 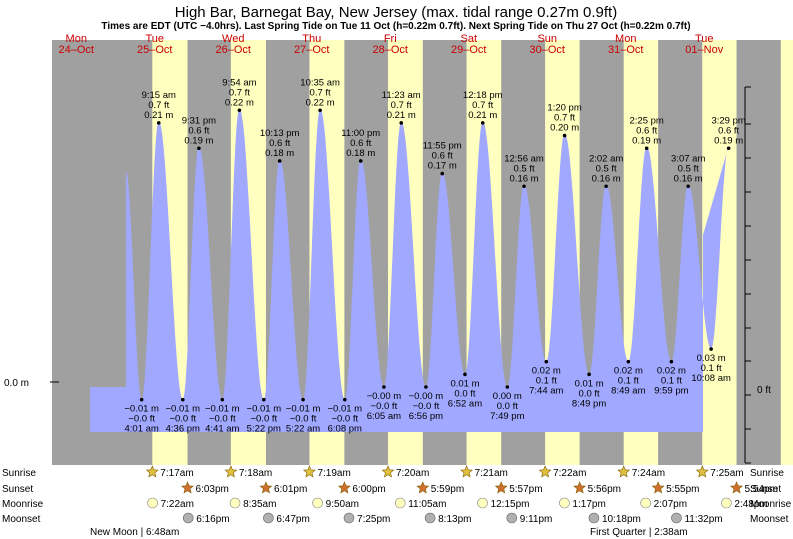 I want to click on day-header-dow: Fri, so click(x=390, y=39).